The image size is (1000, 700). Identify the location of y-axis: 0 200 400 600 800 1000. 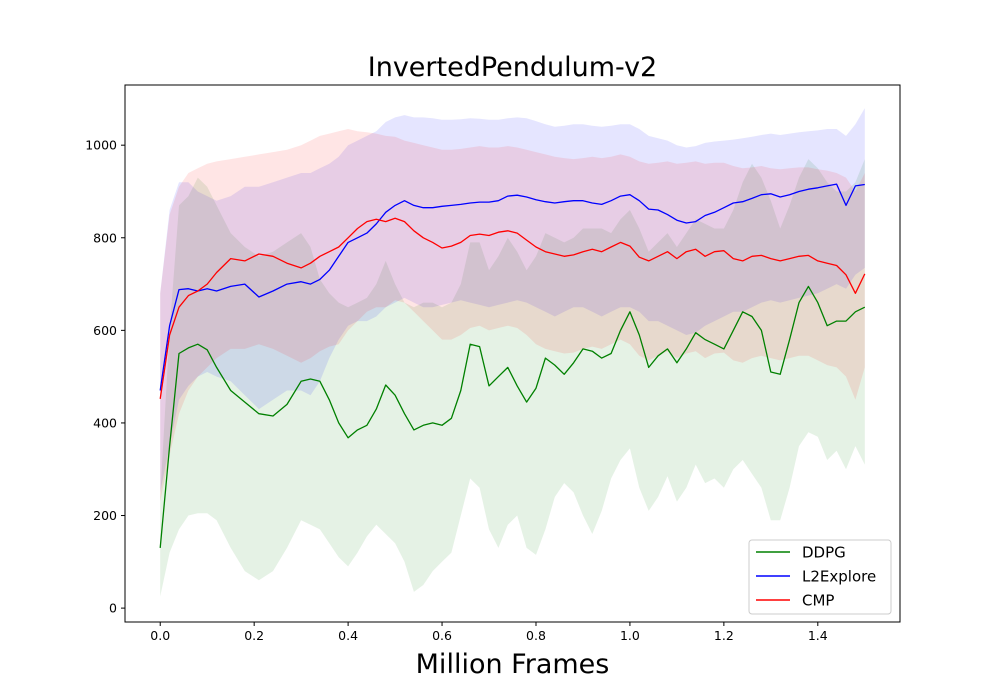
(105, 377).